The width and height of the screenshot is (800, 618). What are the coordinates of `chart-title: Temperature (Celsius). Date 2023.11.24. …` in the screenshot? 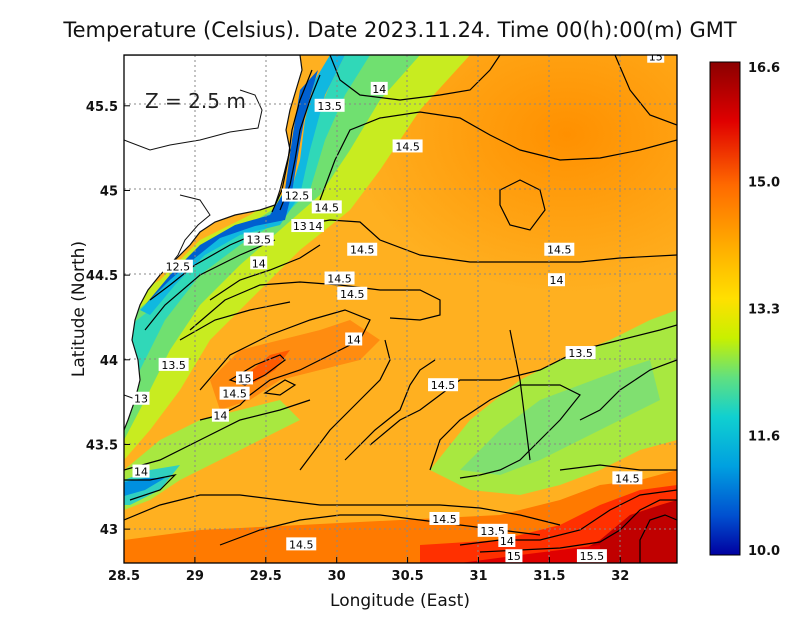 It's located at (400, 30).